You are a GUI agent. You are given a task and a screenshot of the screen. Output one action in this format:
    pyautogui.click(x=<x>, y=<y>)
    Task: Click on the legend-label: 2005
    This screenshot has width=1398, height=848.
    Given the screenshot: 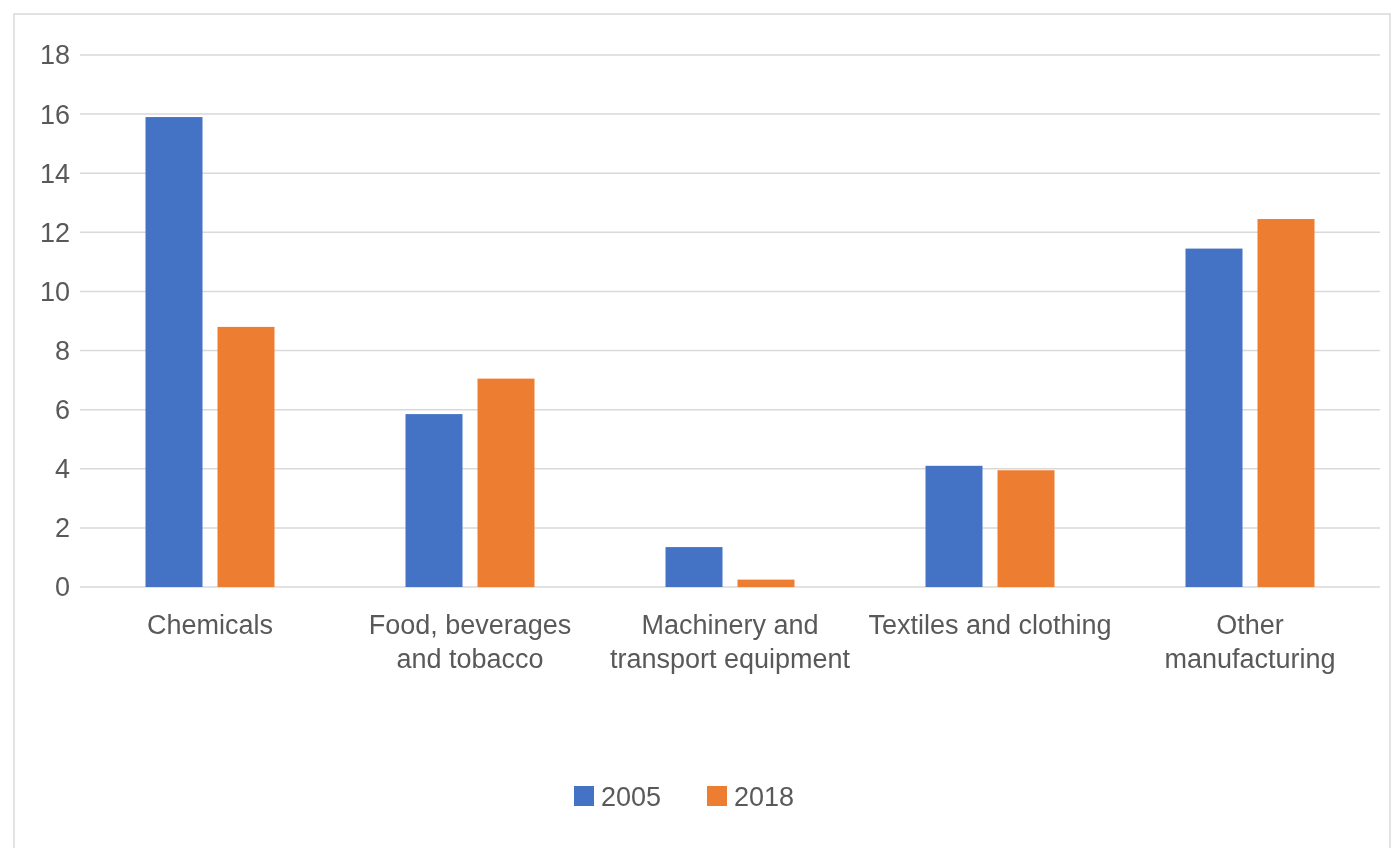 What is the action you would take?
    pyautogui.click(x=631, y=797)
    